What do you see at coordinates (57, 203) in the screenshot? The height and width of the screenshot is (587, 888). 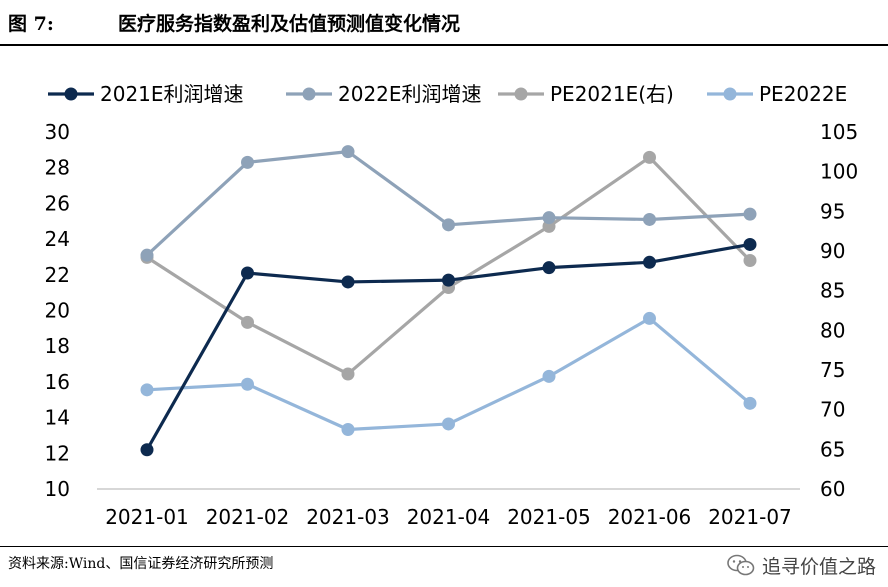 I see `y-left-tick-label: 26` at bounding box center [57, 203].